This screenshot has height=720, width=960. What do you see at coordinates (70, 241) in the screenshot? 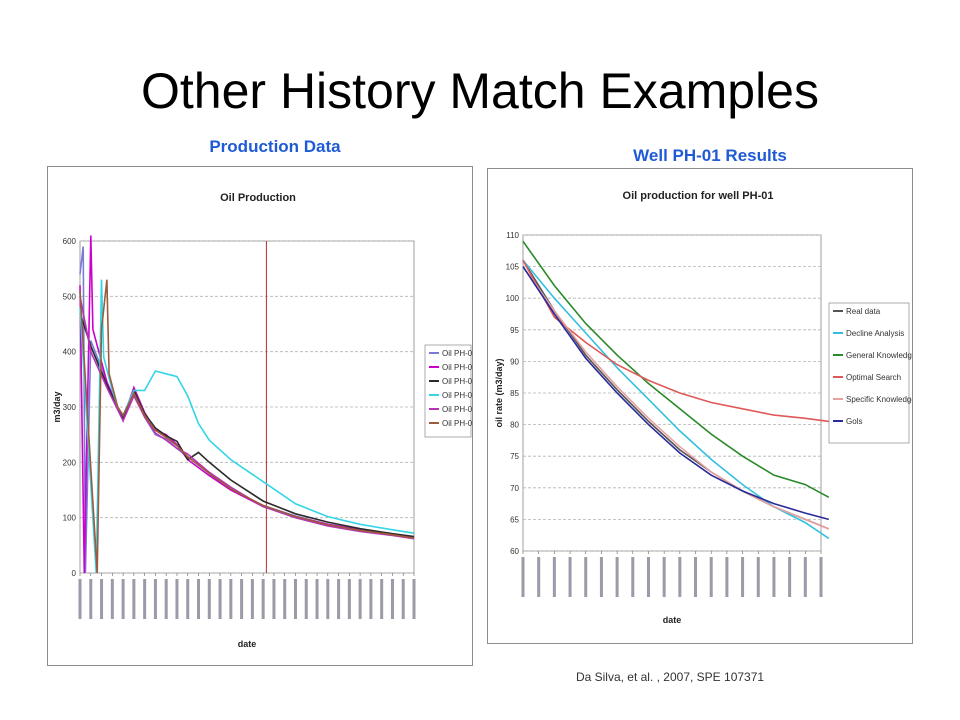
I see `oil-production-y-tick-label: 600` at bounding box center [70, 241].